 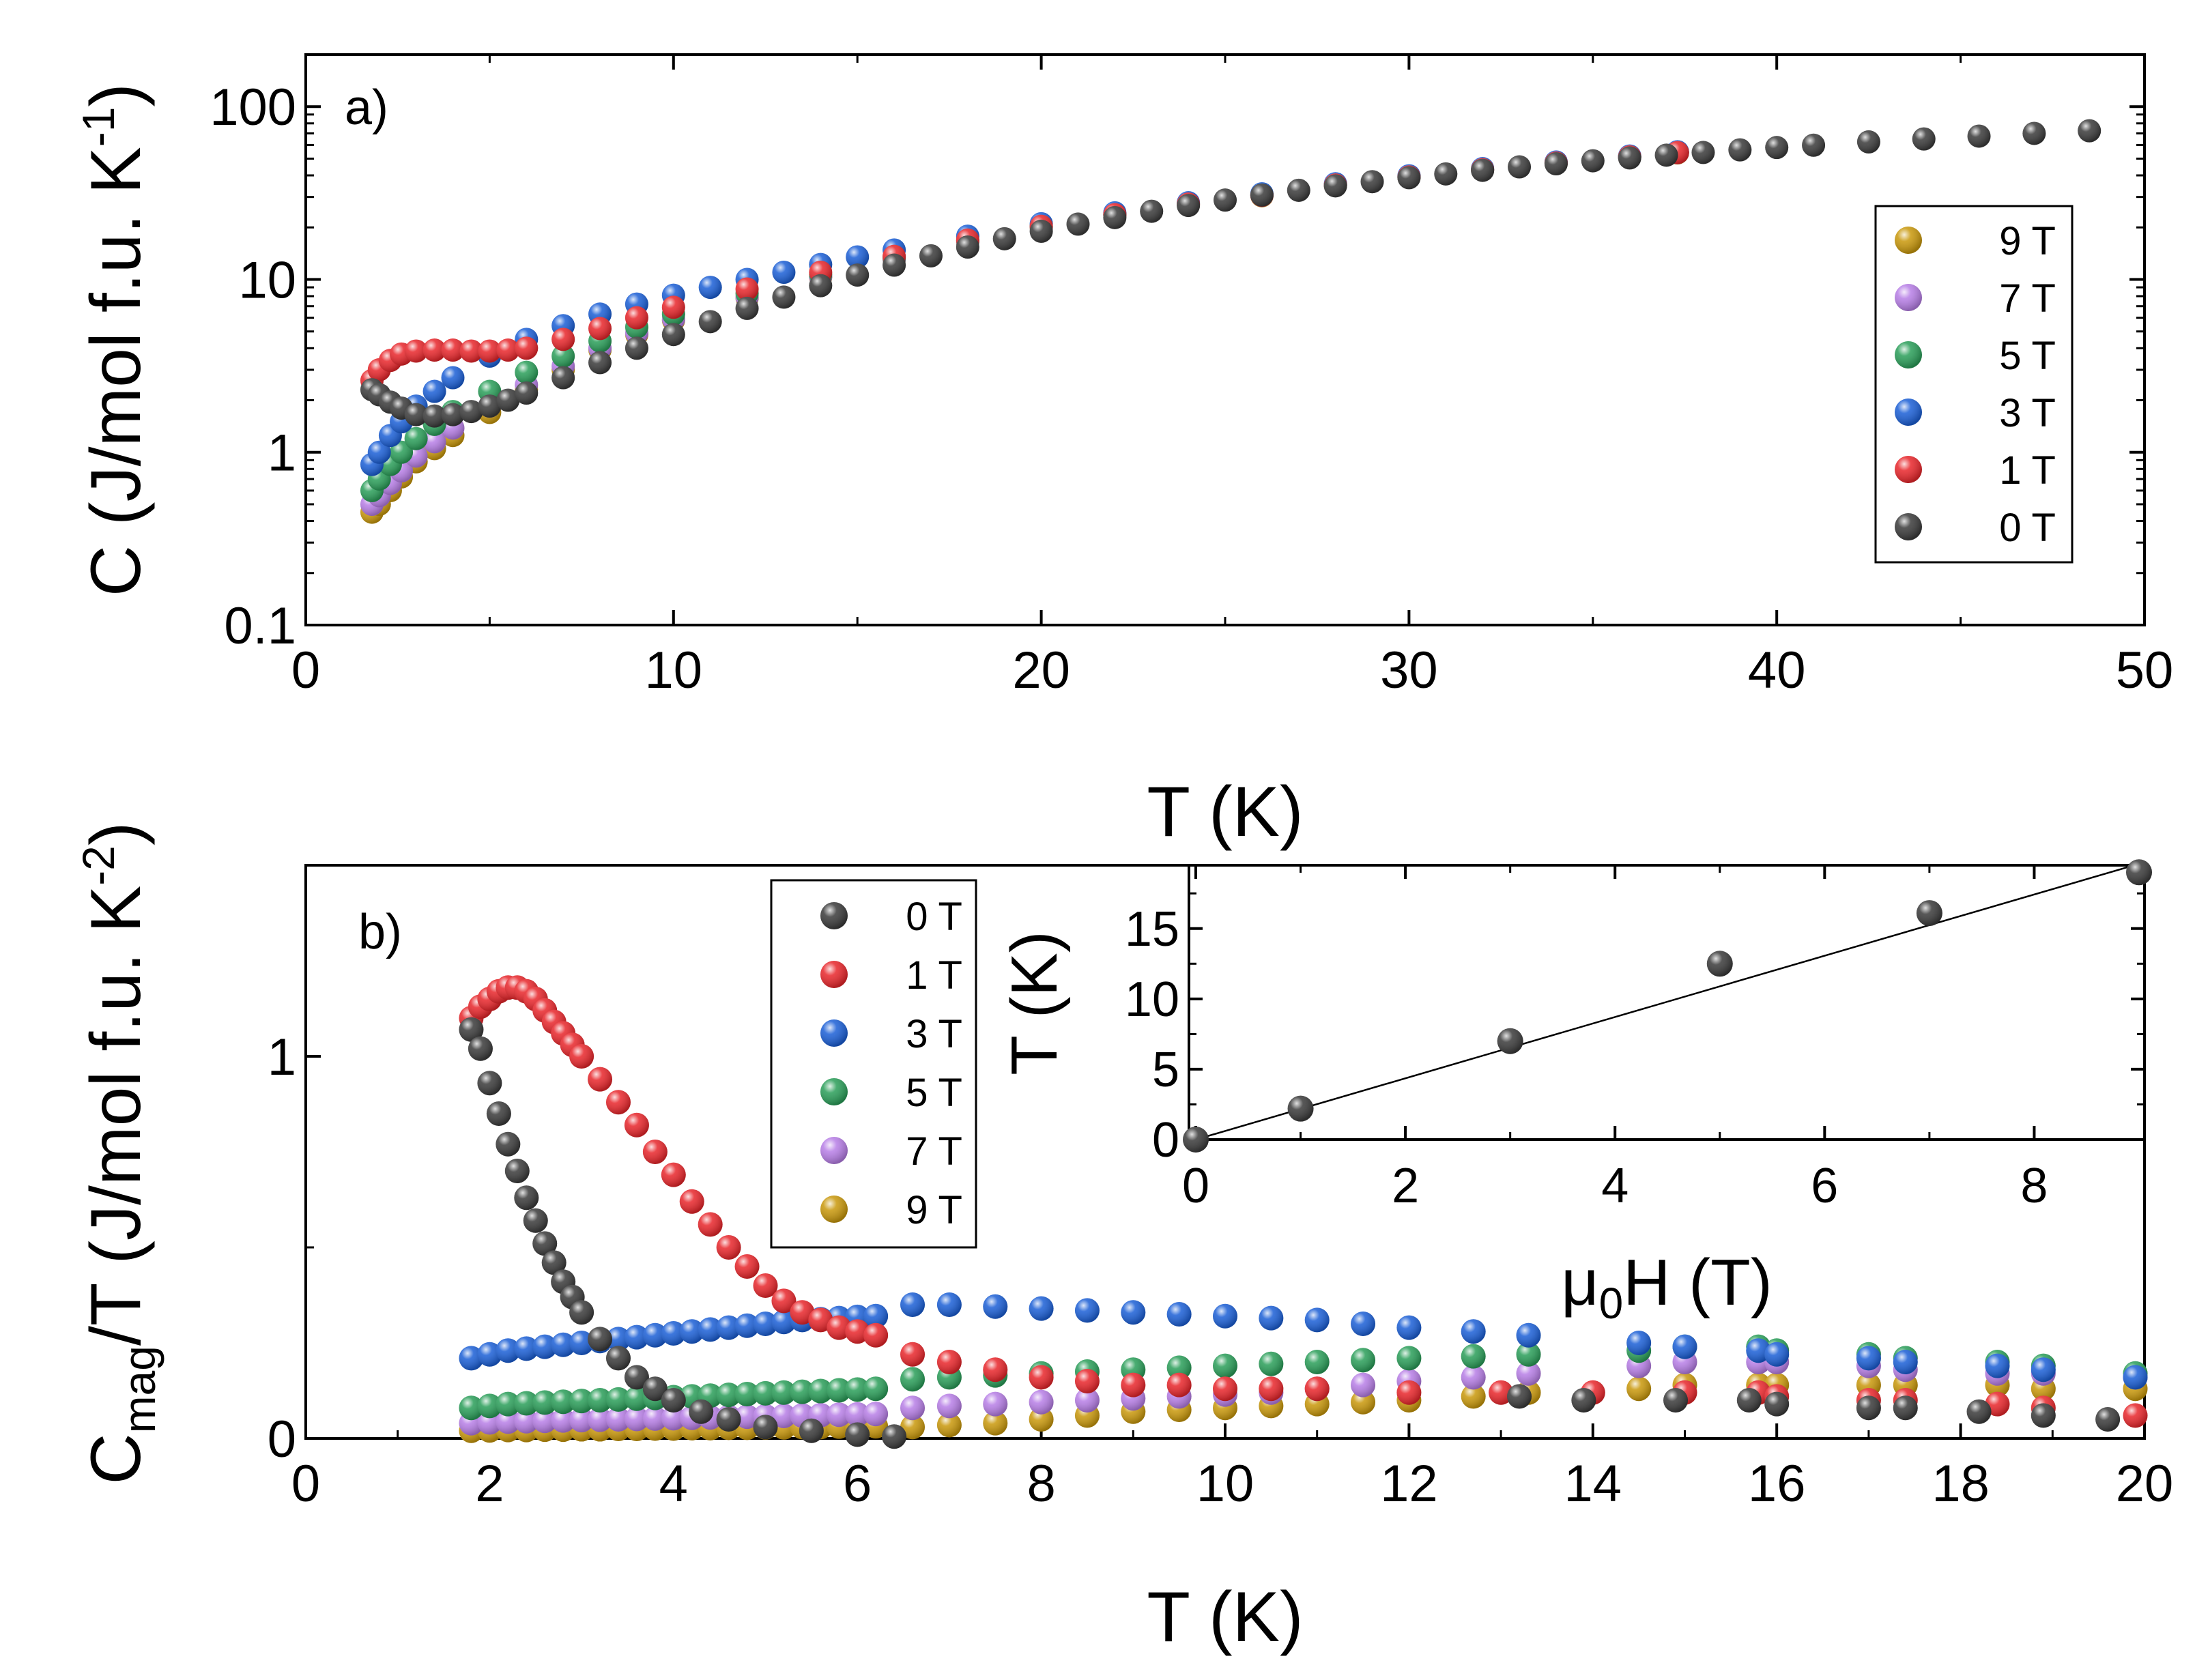 I want to click on panel-a-legend-marker, so click(x=1909, y=240).